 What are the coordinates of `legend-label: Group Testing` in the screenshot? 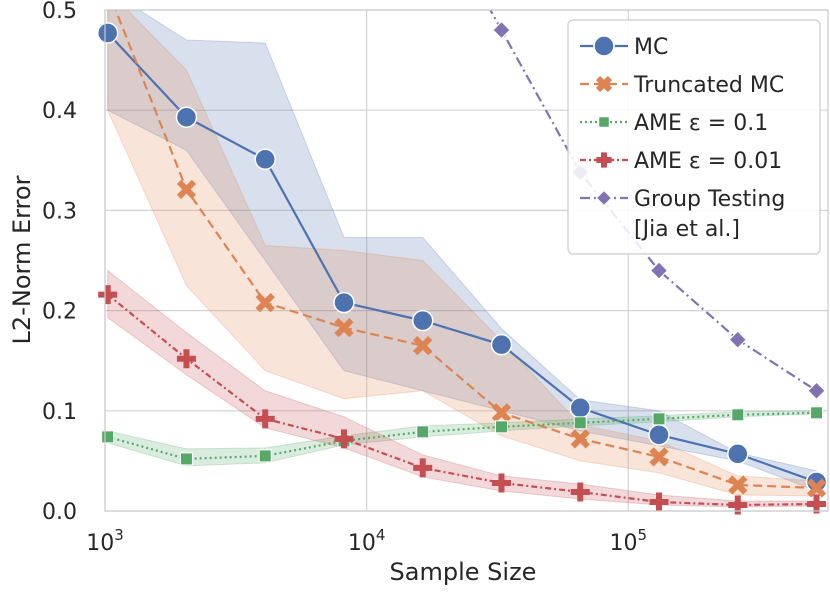 It's located at (709, 199).